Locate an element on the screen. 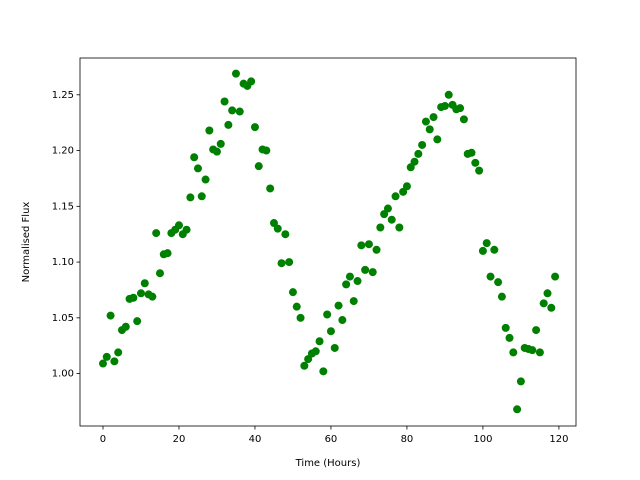 This screenshot has height=480, width=640. x-tick-label: 20 is located at coordinates (179, 439).